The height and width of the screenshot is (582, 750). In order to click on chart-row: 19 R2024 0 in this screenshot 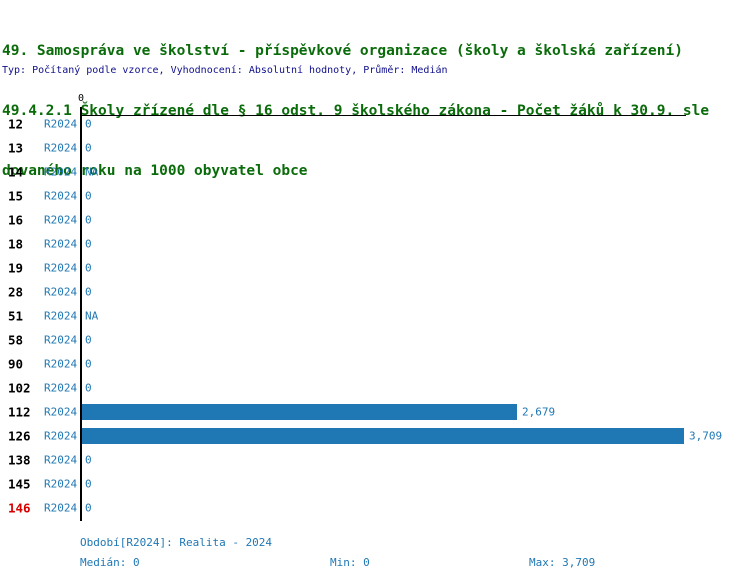, I will do `click(375, 268)`.